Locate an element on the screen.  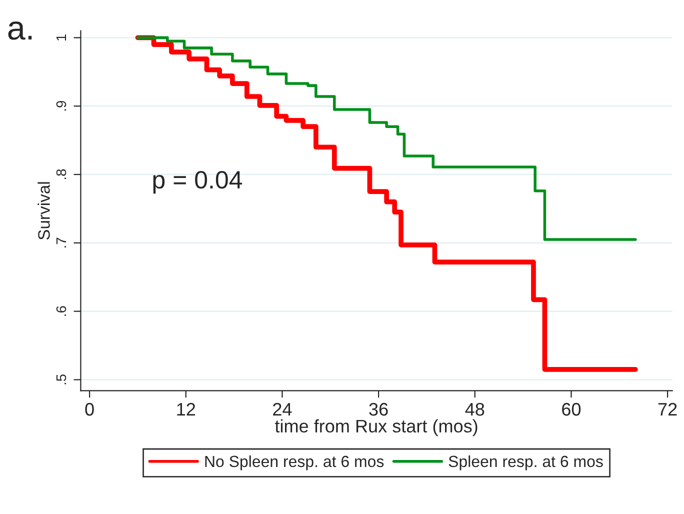
annotation: p = 0.04 is located at coordinates (197, 182).